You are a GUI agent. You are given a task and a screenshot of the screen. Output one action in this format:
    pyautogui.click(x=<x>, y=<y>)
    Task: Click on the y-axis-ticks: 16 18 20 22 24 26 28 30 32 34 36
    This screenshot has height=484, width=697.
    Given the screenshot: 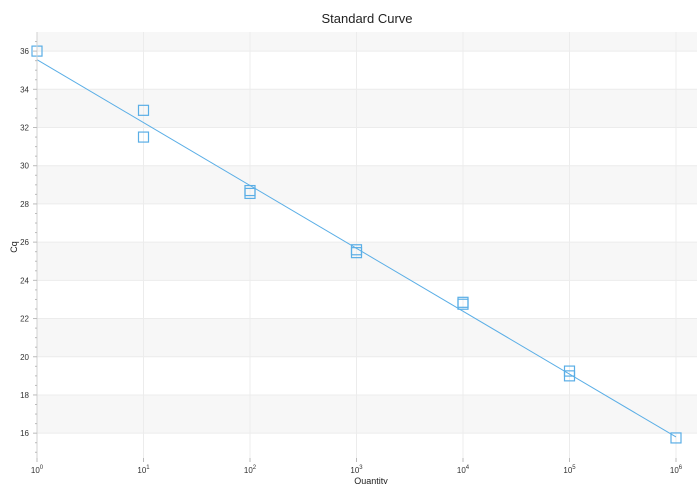 What is the action you would take?
    pyautogui.click(x=29, y=245)
    